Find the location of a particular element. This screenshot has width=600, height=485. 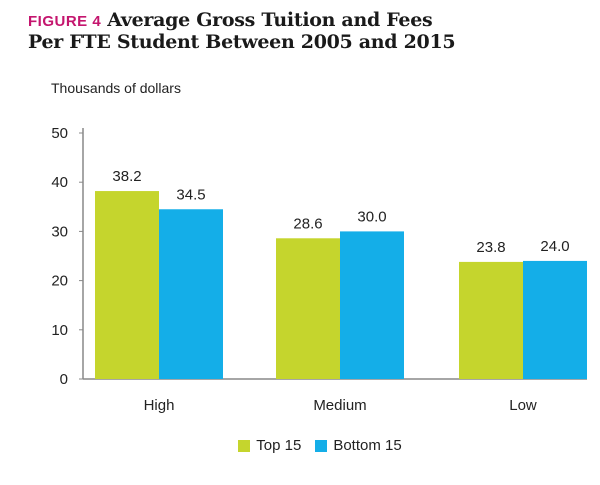

title-line-2: Per FTE Student Between 2005 and 2015 is located at coordinates (242, 42).